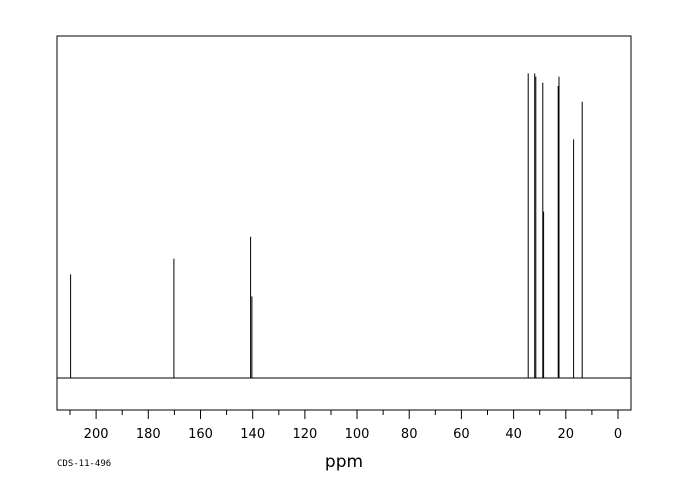 The height and width of the screenshot is (500, 680). What do you see at coordinates (344, 462) in the screenshot?
I see `x-axis-label: ppm` at bounding box center [344, 462].